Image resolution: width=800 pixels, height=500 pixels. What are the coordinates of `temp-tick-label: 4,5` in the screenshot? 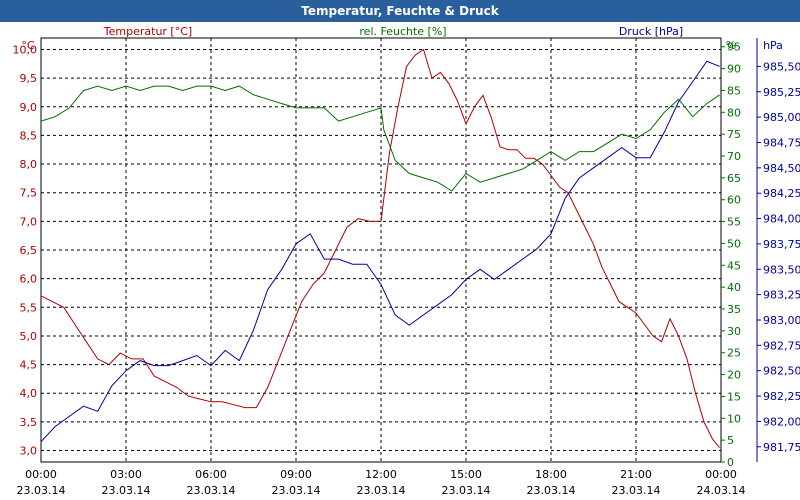 It's located at (29, 365).